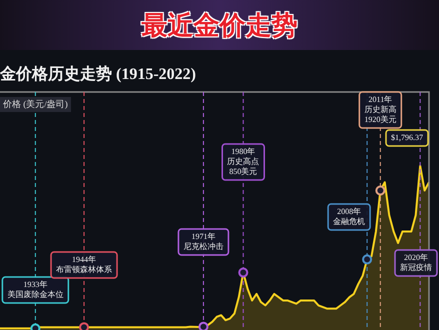 This screenshot has width=439, height=330. I want to click on chart-title: 最近金价走势, so click(219, 26).